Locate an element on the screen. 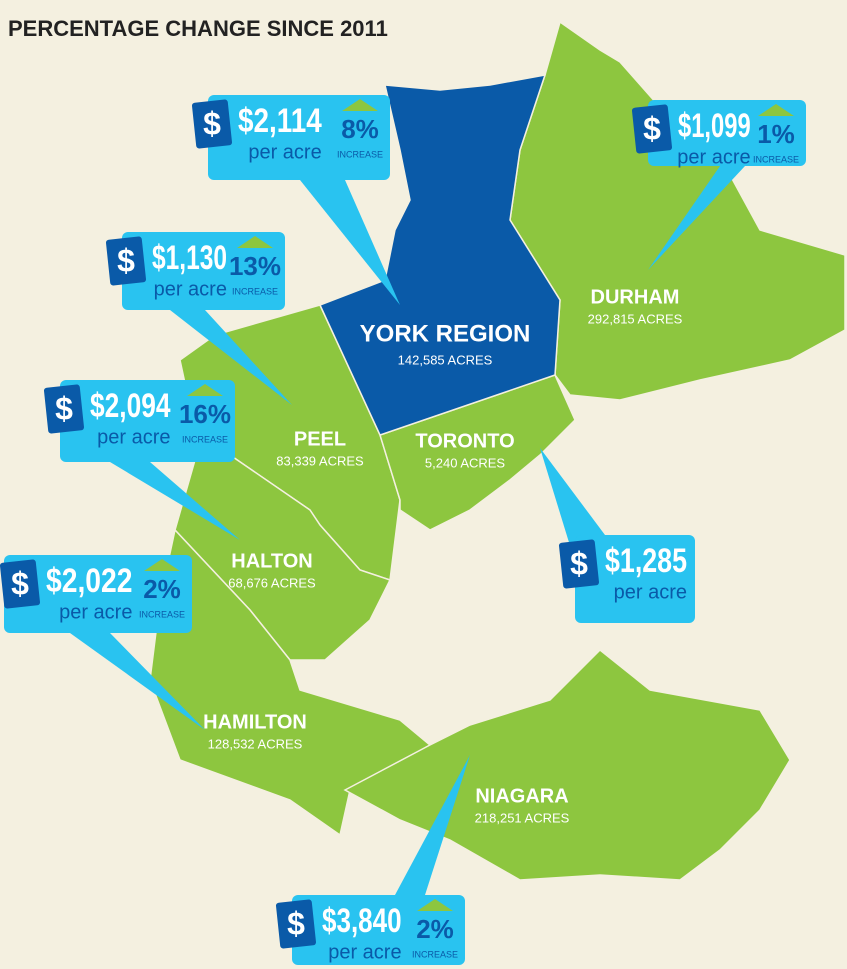  price: $1,130 is located at coordinates (189, 258).